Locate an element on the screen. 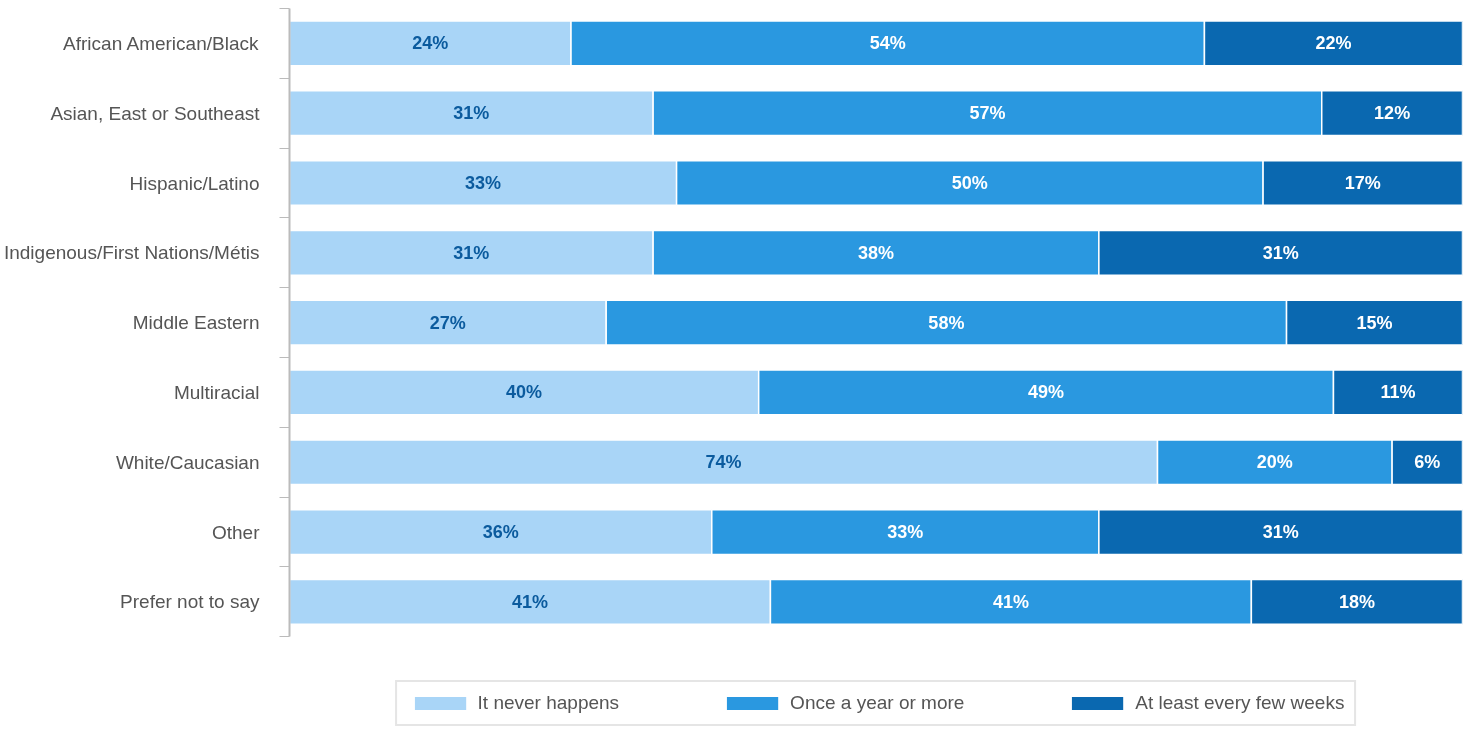 The width and height of the screenshot is (1474, 738). y-tick-label: Other is located at coordinates (236, 532).